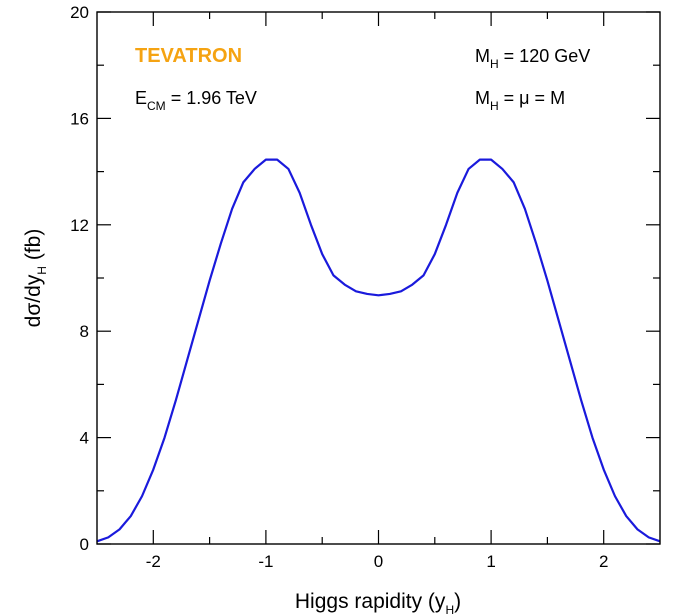 The image size is (677, 616). I want to click on y-tick-label: 4, so click(84, 438).